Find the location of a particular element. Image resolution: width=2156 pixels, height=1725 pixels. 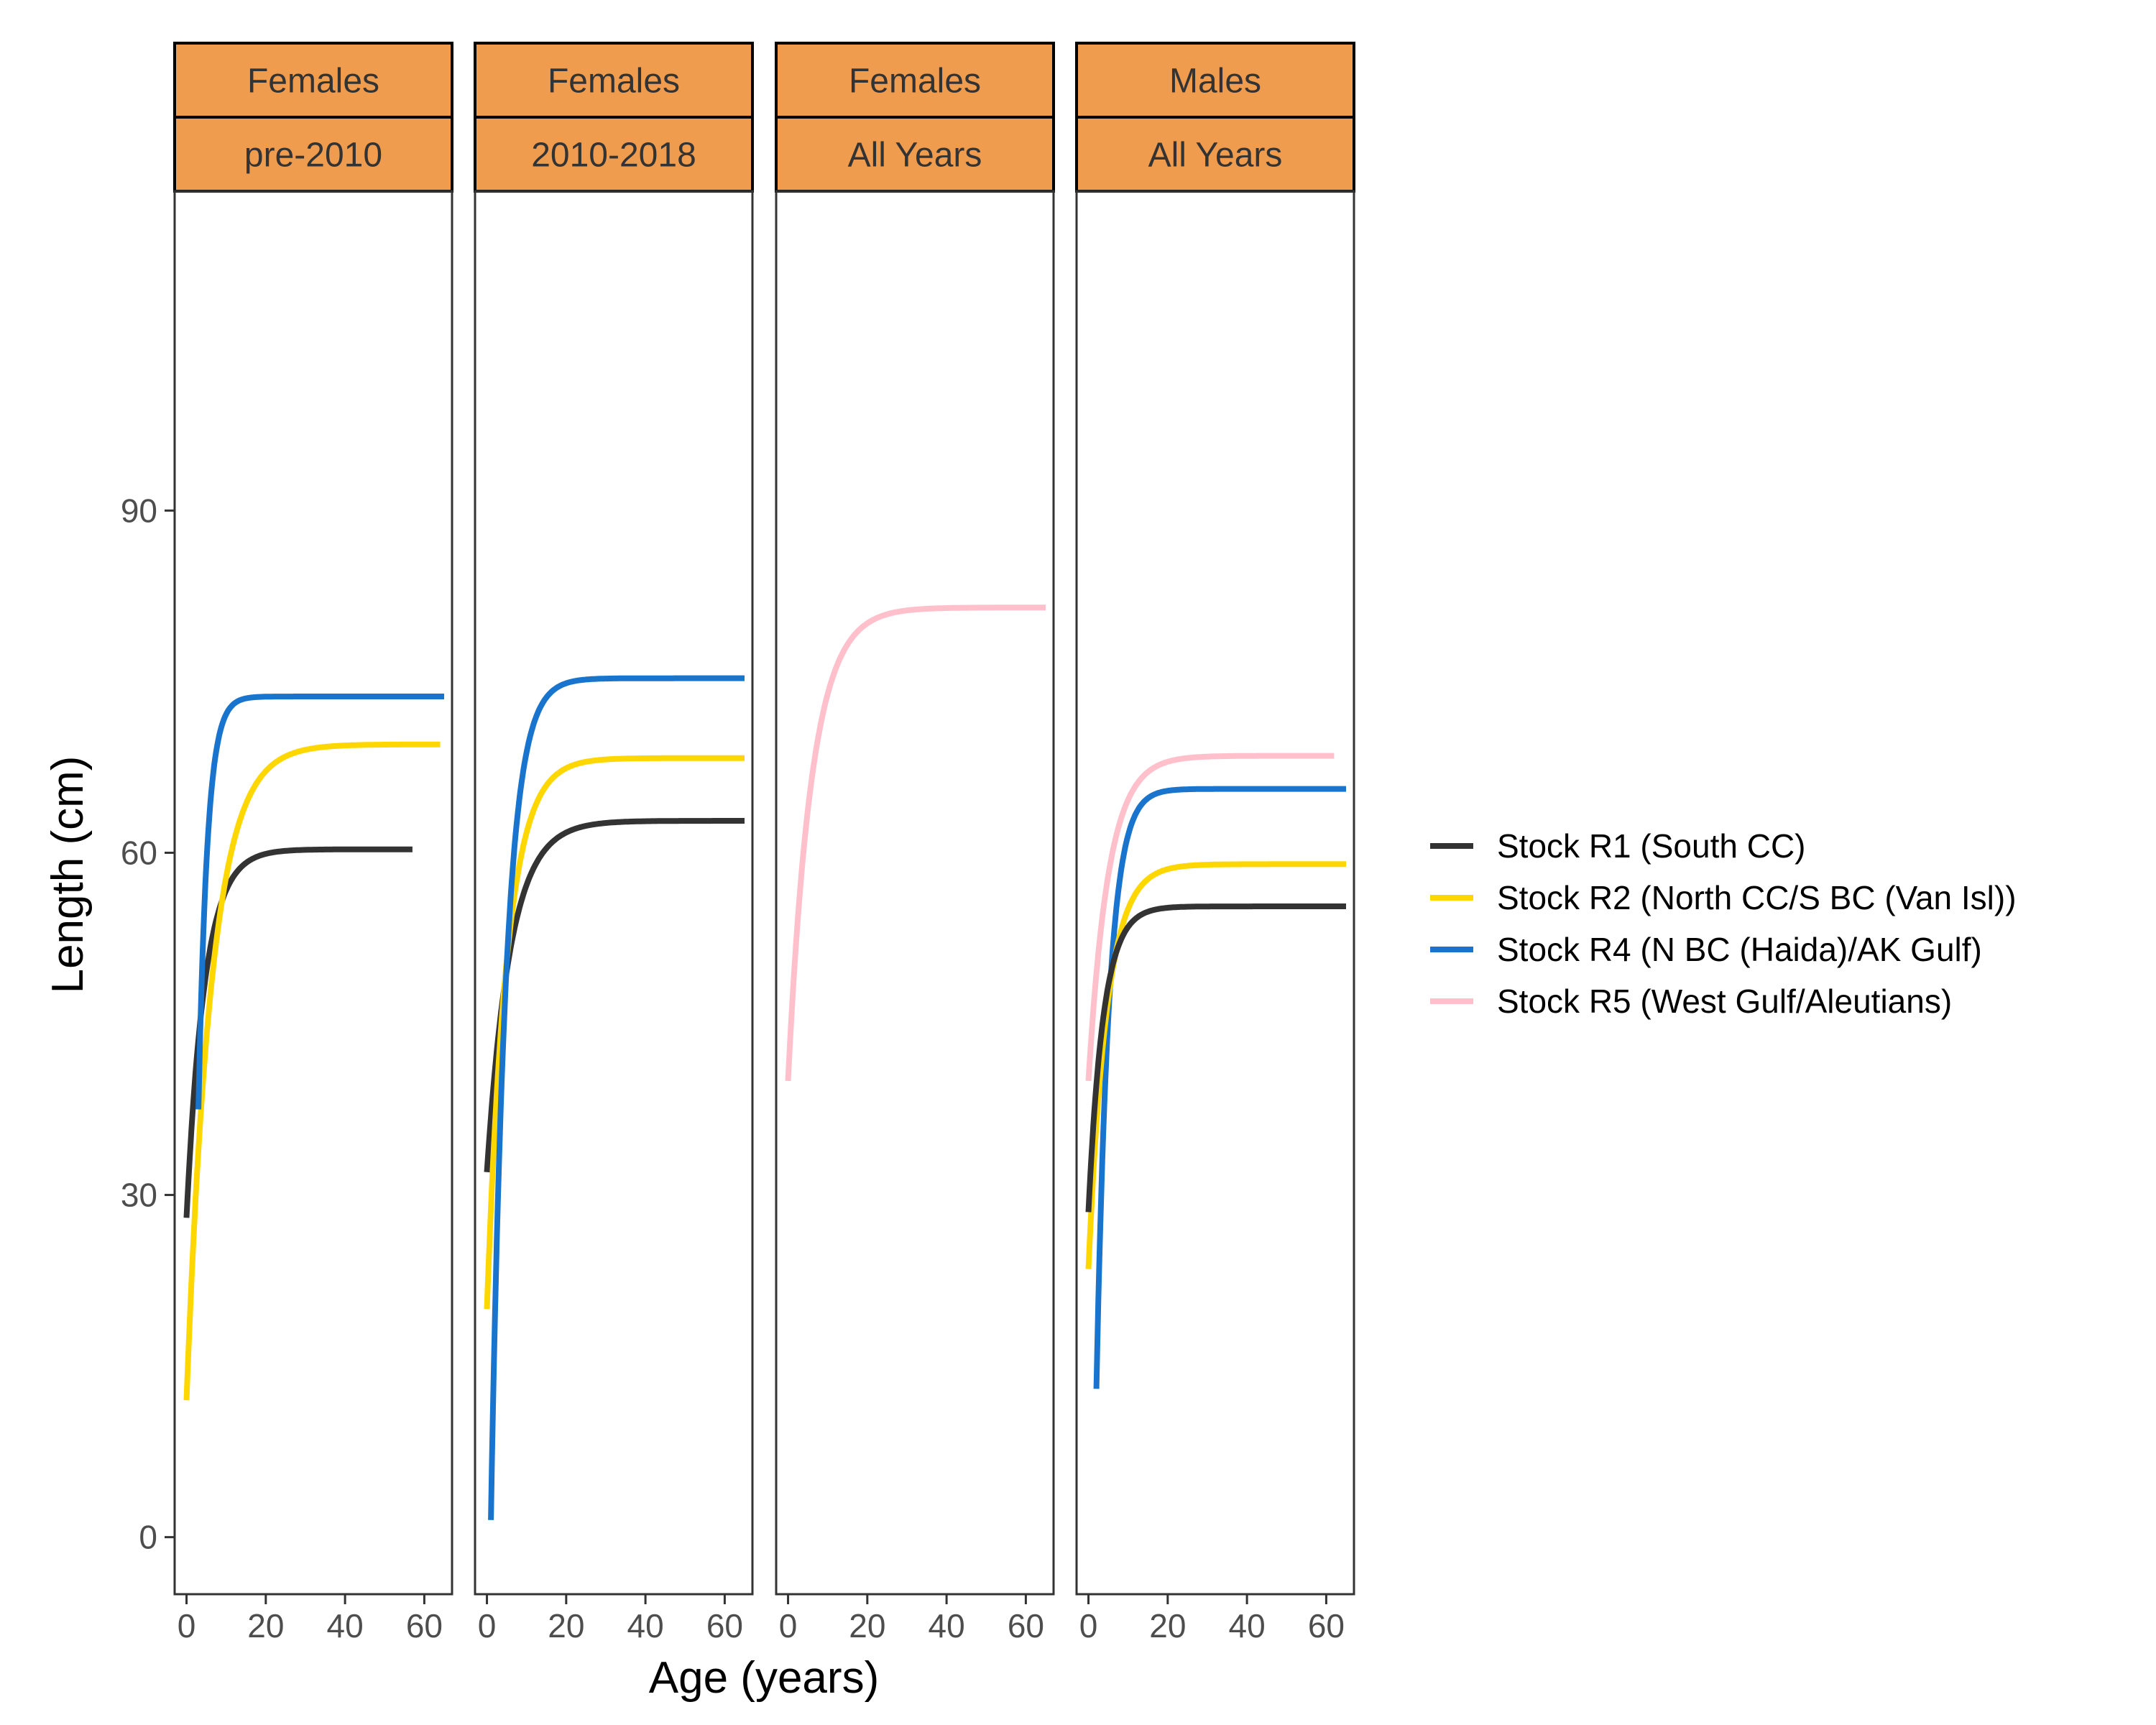

legend-item: Stock R2 (North CC/S BC (Van Isl)) is located at coordinates (1724, 897).